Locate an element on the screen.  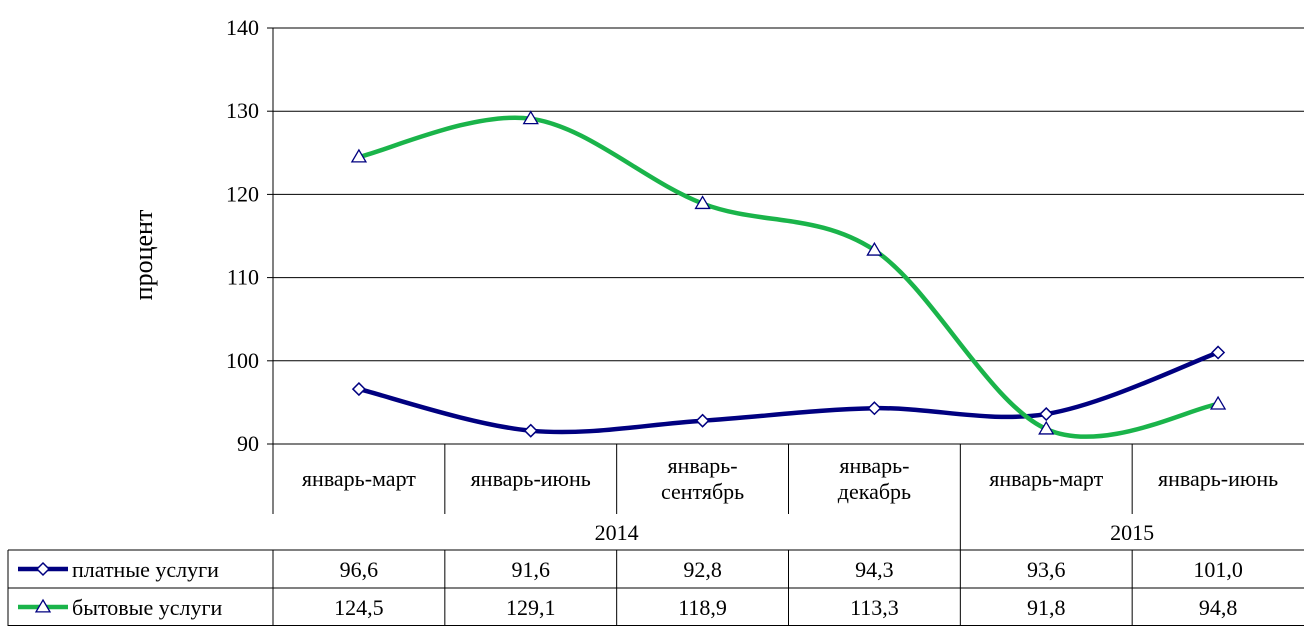
y-tick-label: 140 is located at coordinates (242, 27).